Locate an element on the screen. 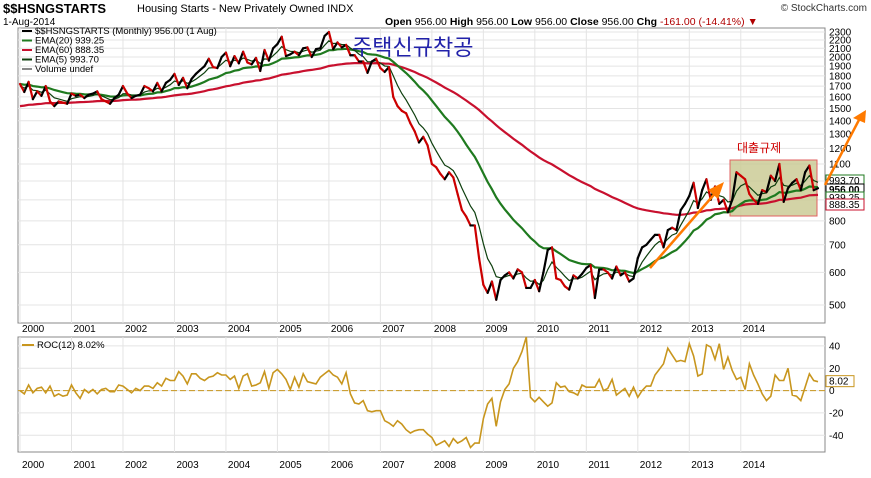 The width and height of the screenshot is (871, 478). y-tick-label: 1600 is located at coordinates (840, 97).